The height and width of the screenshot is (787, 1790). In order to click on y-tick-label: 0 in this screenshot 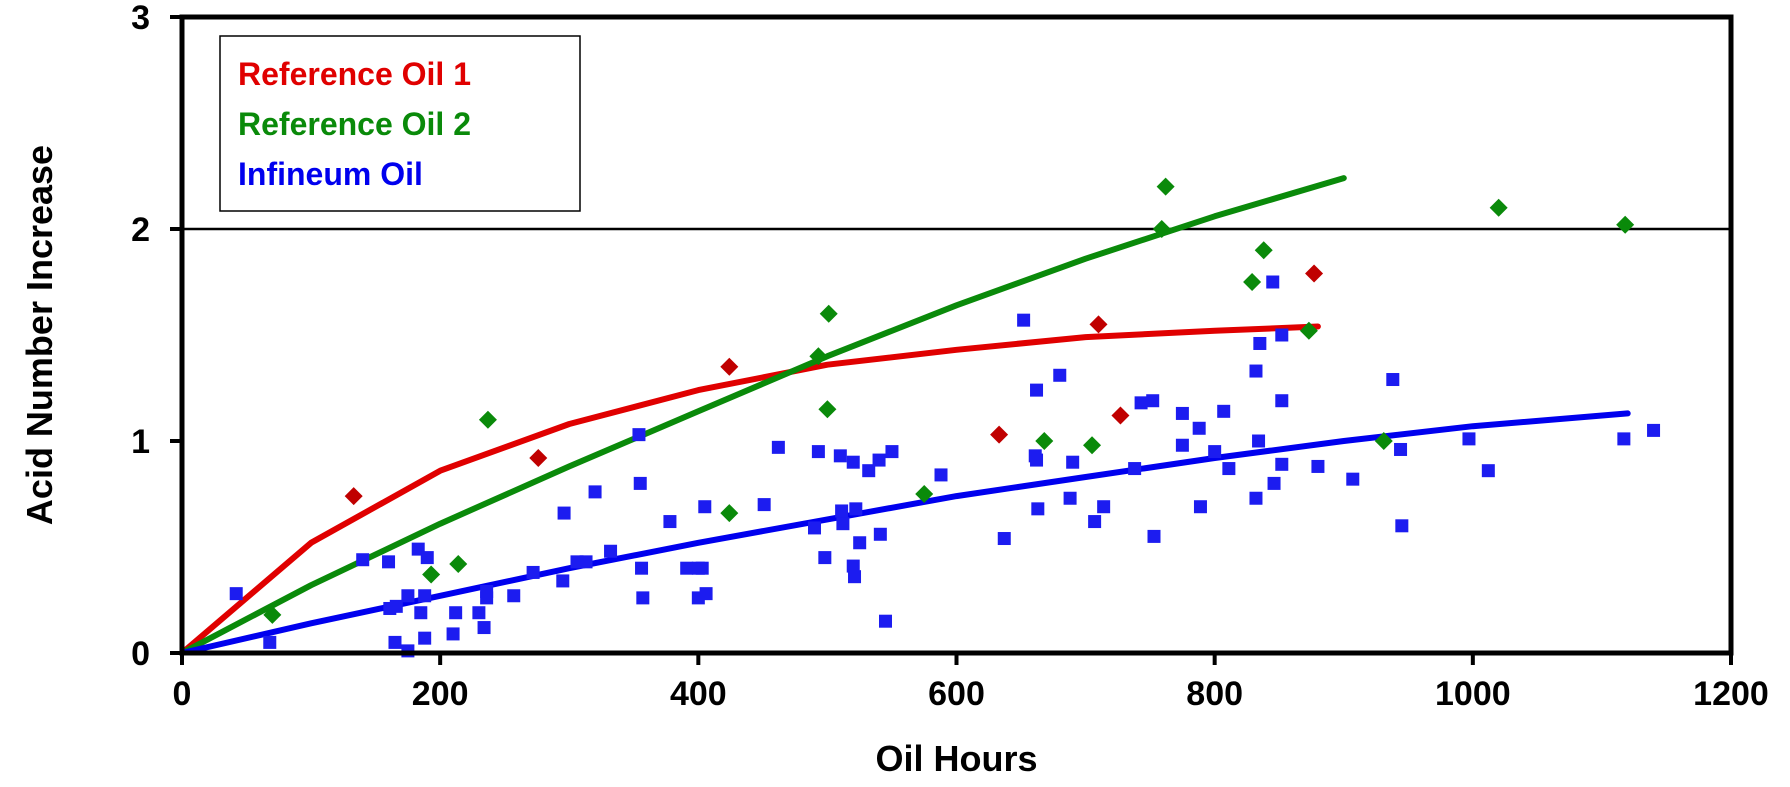, I will do `click(140, 654)`.